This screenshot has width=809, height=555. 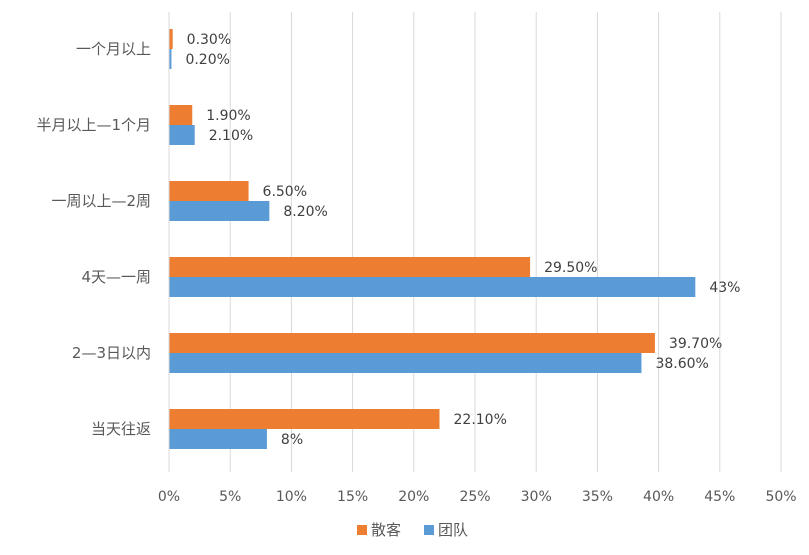 I want to click on data-label: 38.60%, so click(x=681, y=364).